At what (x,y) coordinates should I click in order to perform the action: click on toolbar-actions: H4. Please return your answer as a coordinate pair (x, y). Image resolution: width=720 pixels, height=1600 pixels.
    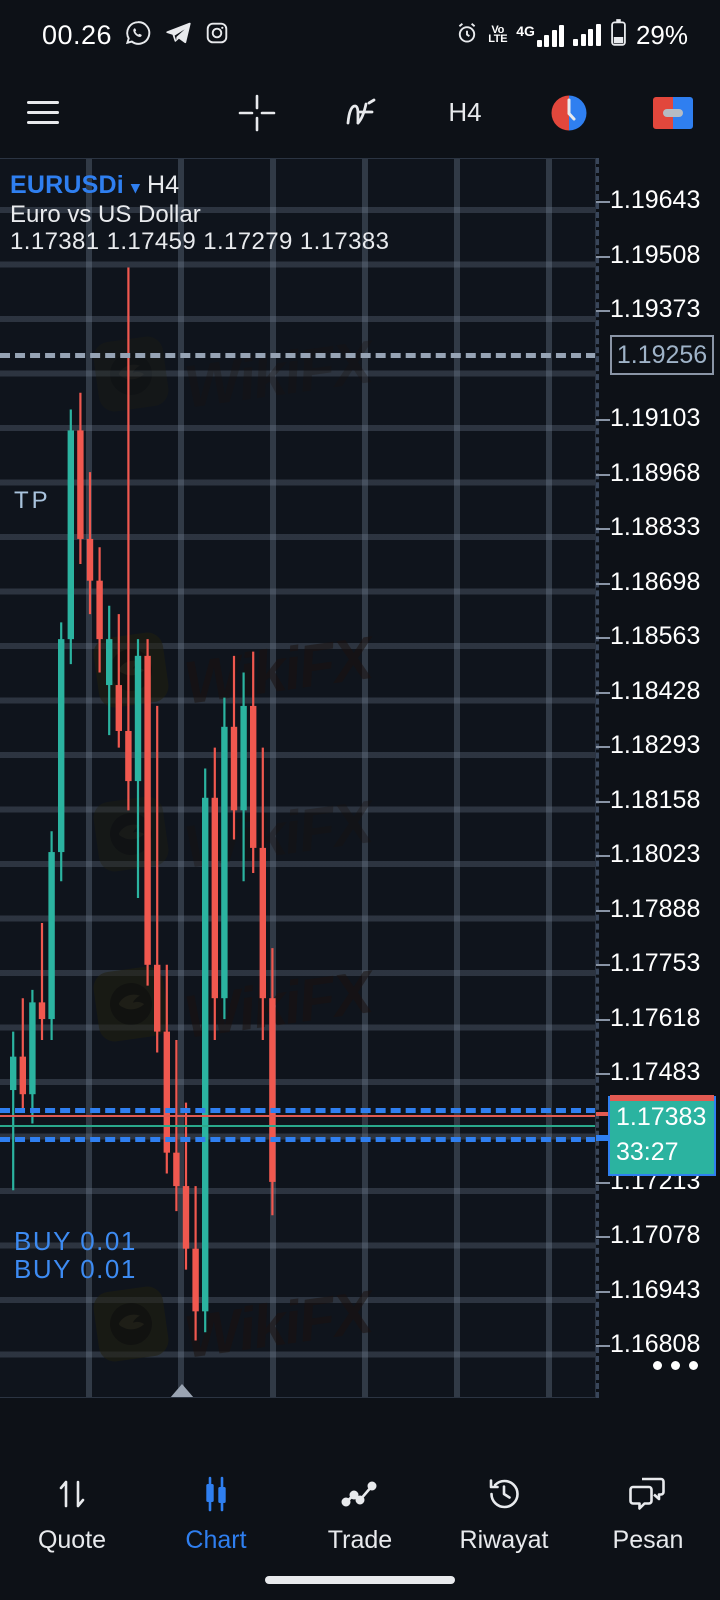
    Looking at the image, I should click on (465, 113).